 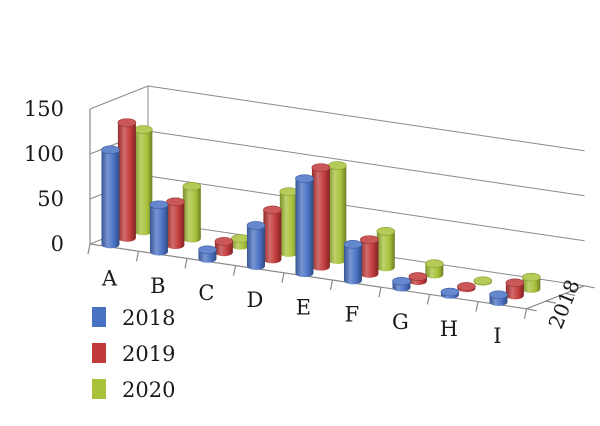 What do you see at coordinates (449, 329) in the screenshot?
I see `x-tick-label: H` at bounding box center [449, 329].